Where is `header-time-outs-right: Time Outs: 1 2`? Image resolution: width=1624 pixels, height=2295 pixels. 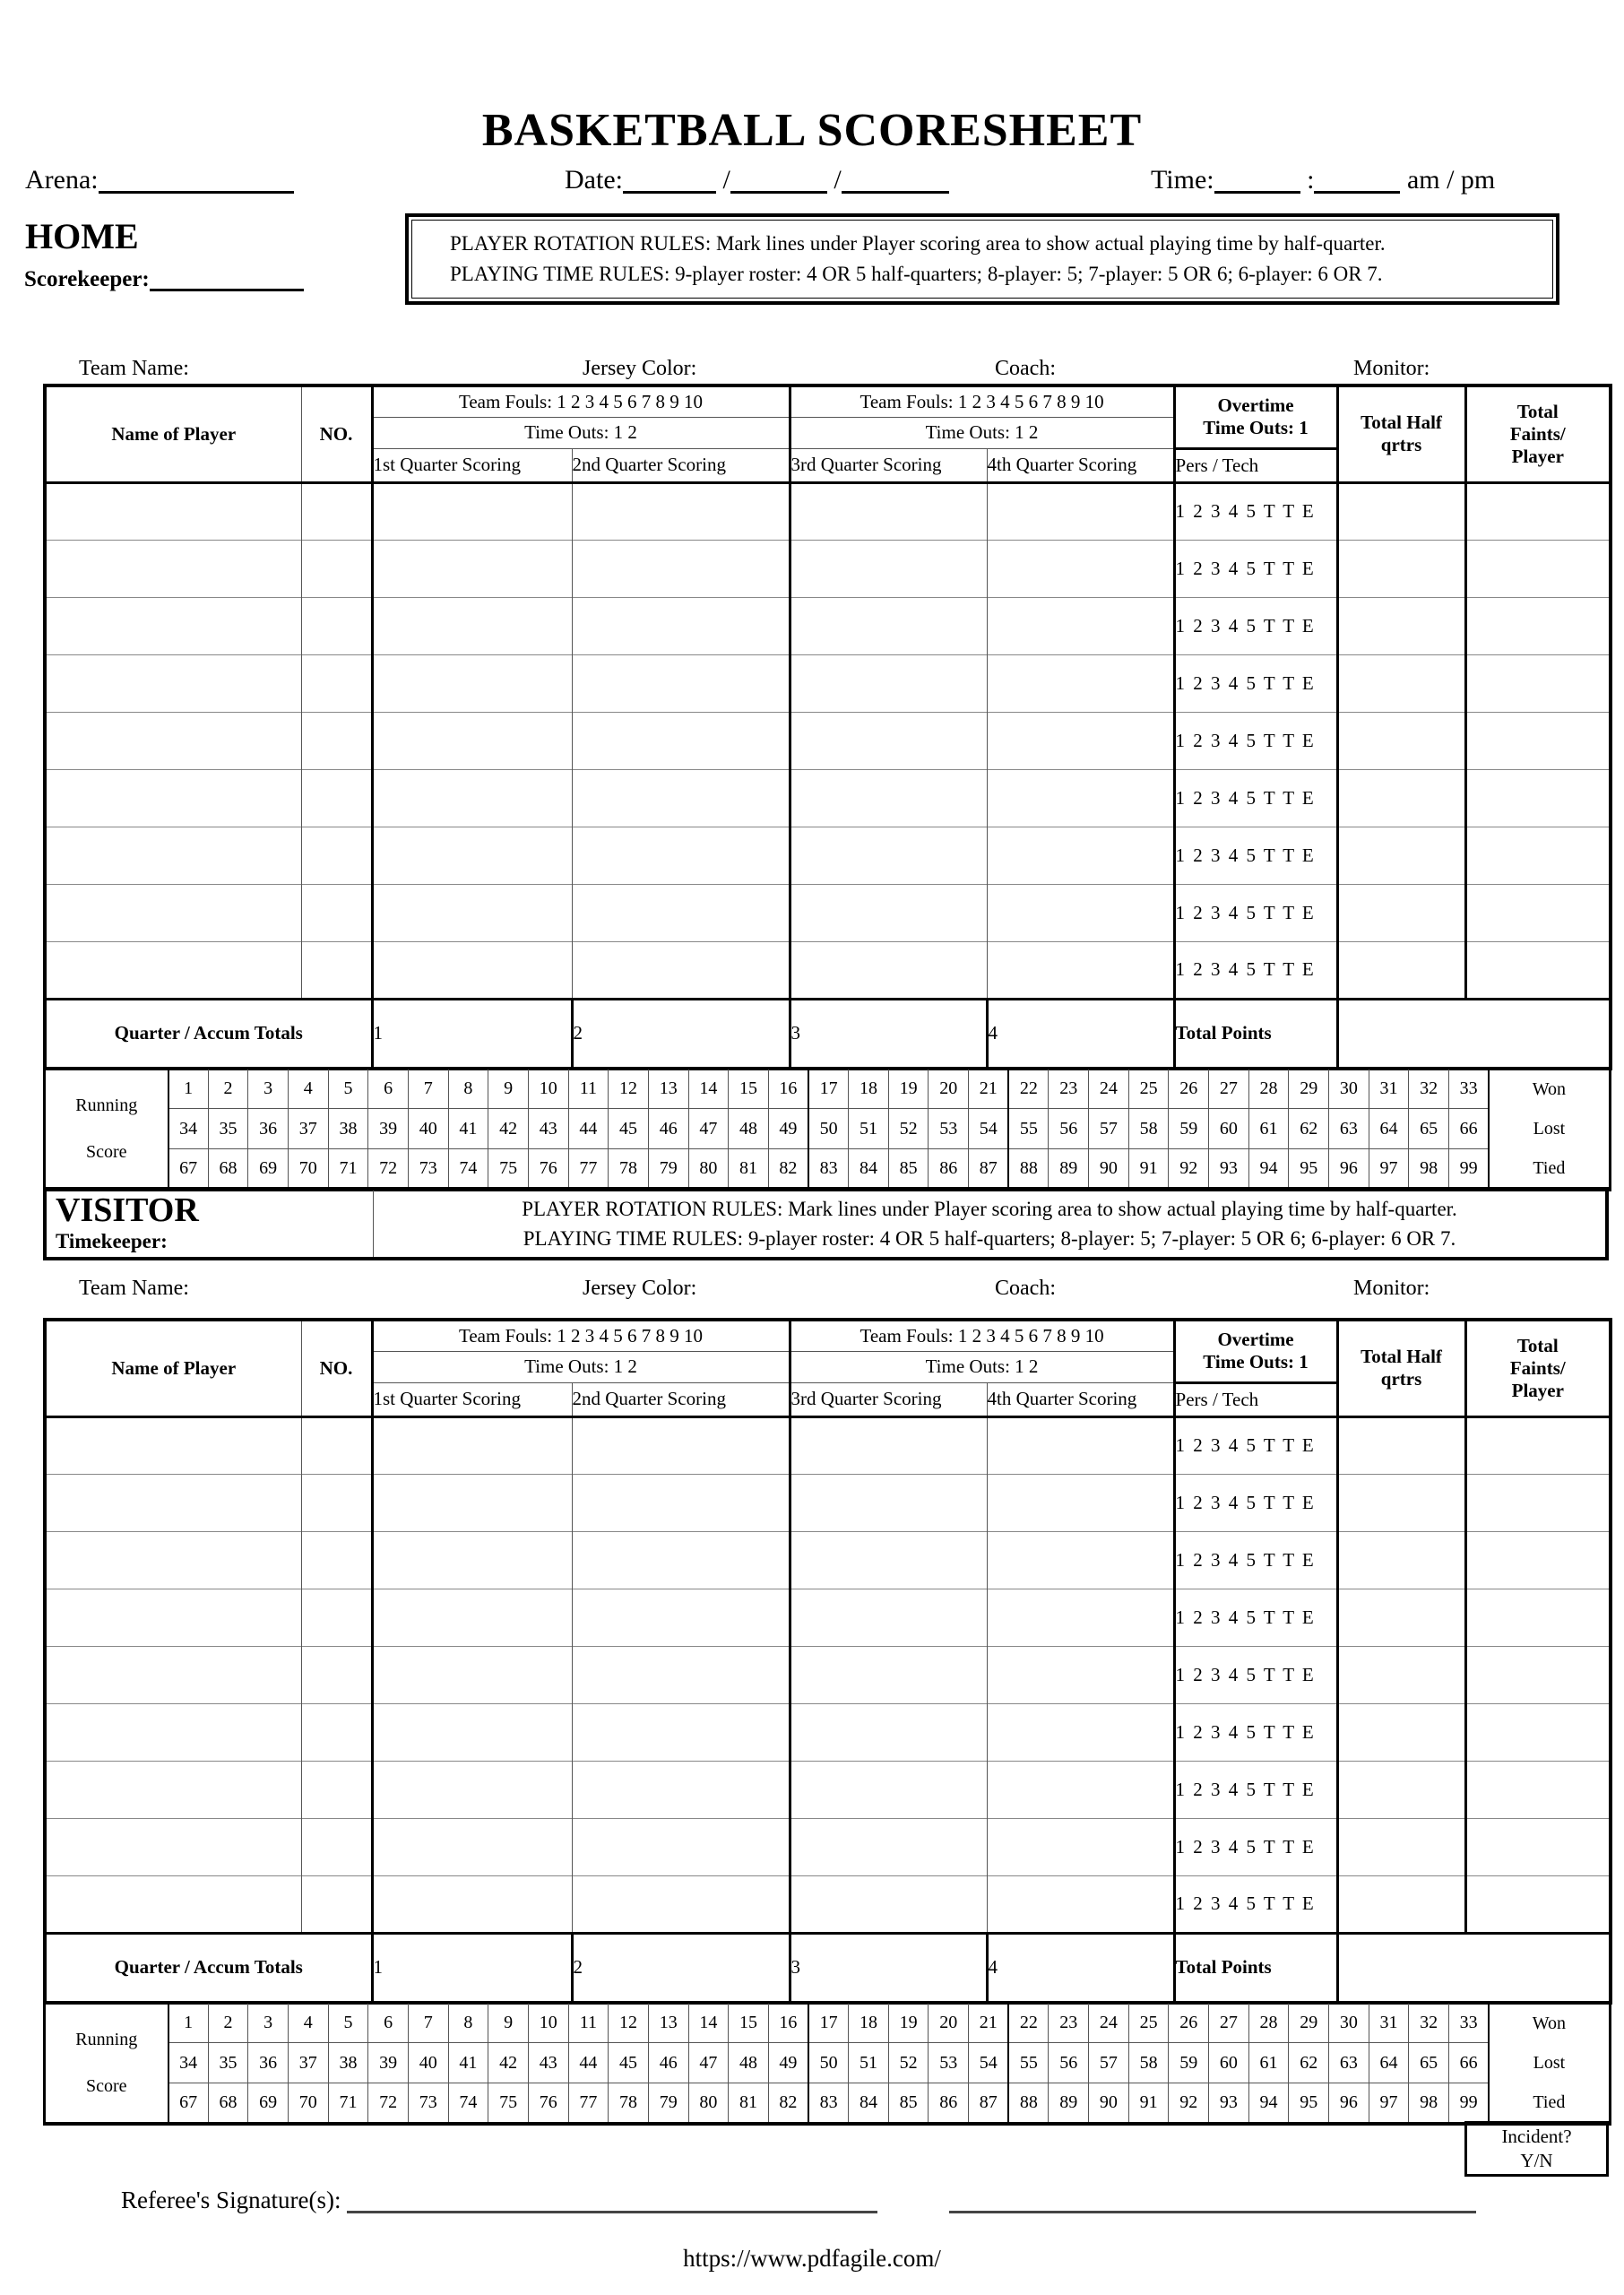 header-time-outs-right: Time Outs: 1 2 is located at coordinates (982, 432).